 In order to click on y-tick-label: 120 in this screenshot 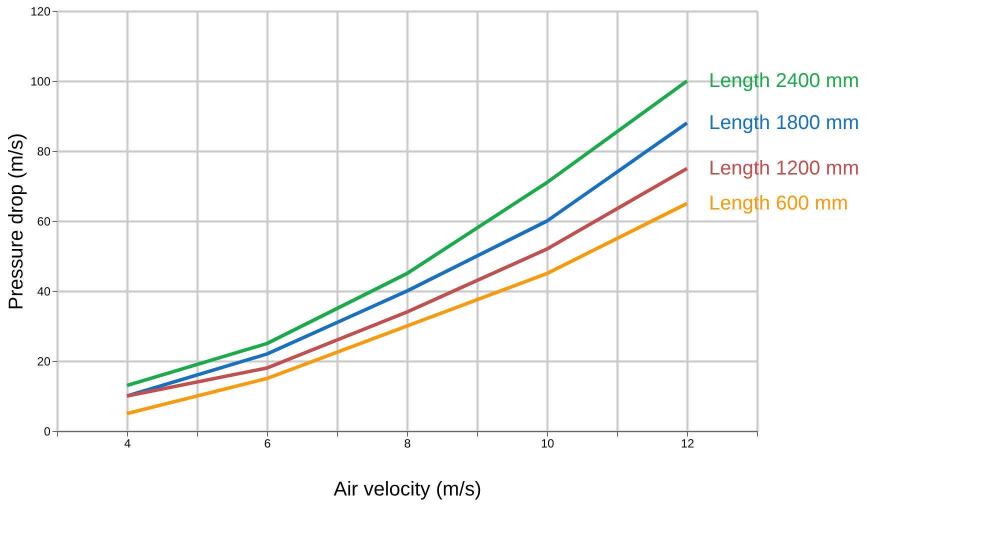, I will do `click(40, 11)`.